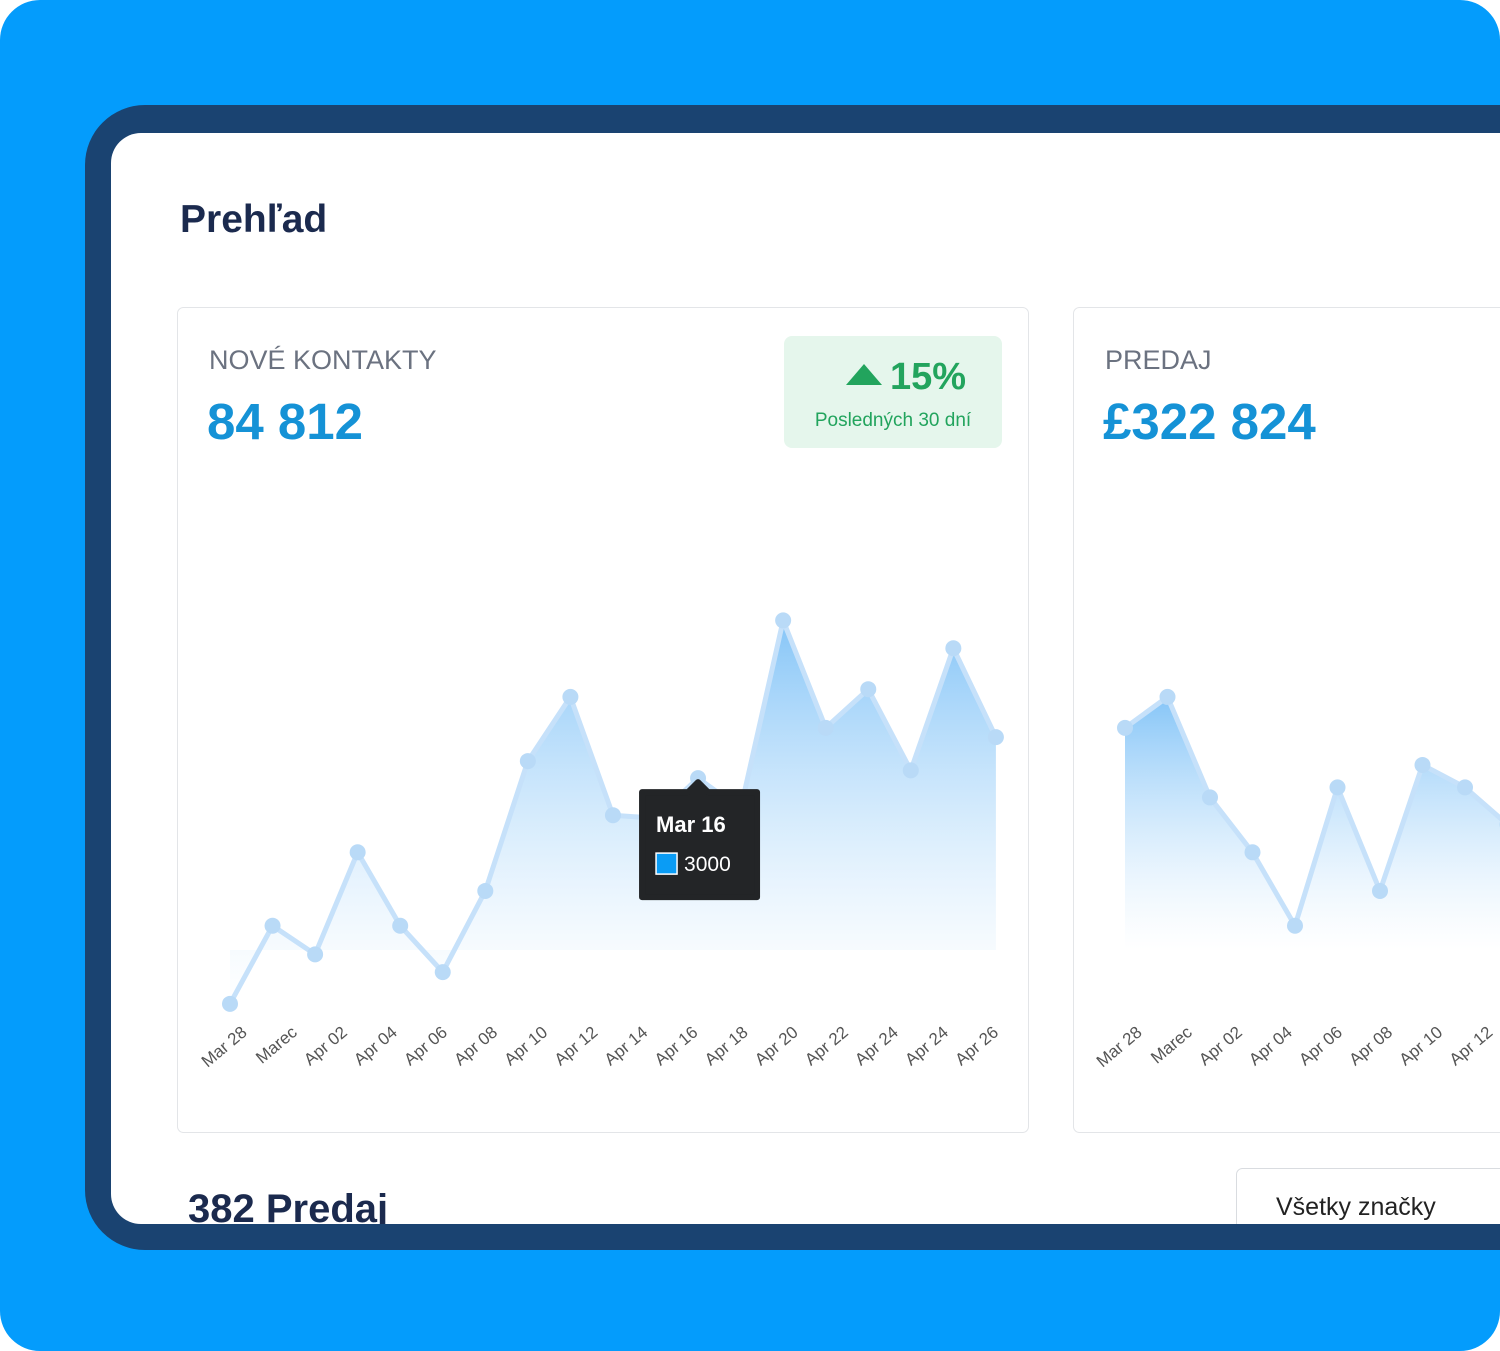 The image size is (1500, 1351). I want to click on brand-filter-label: Všetky značky, so click(1356, 1207).